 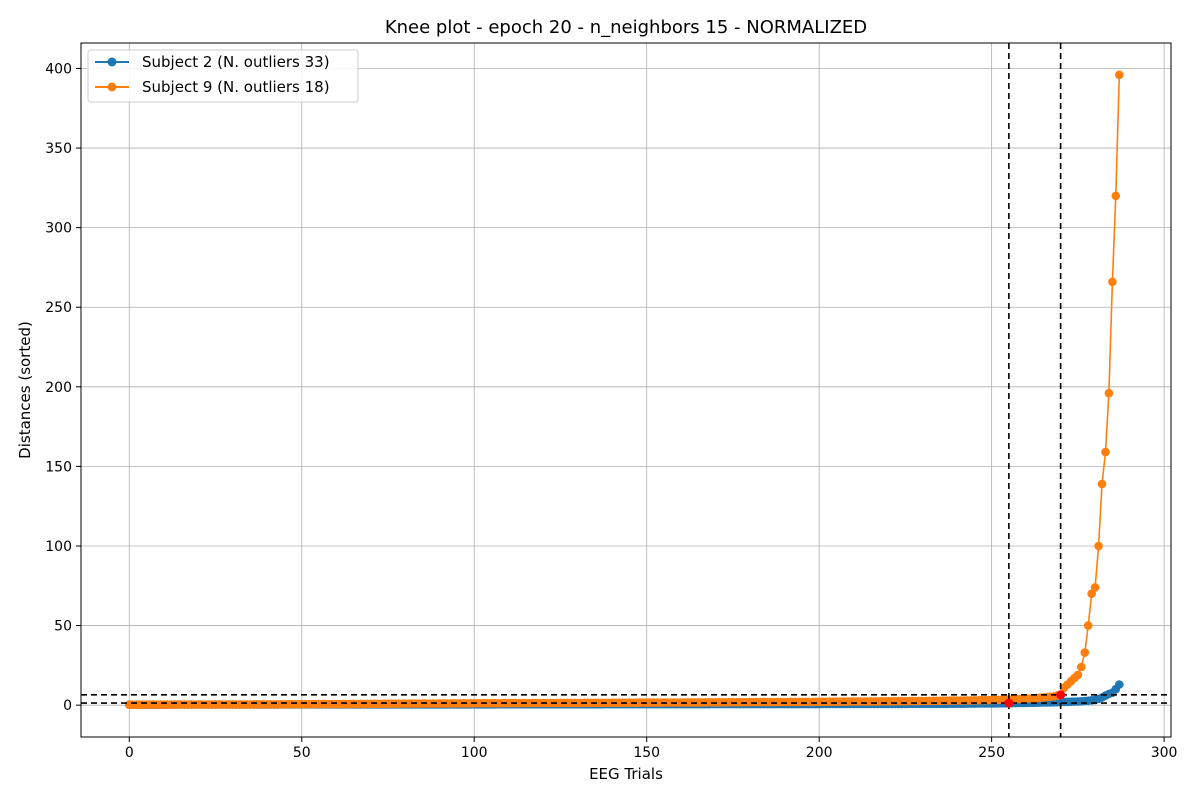 I want to click on y-tick-label: 250, so click(x=58, y=308).